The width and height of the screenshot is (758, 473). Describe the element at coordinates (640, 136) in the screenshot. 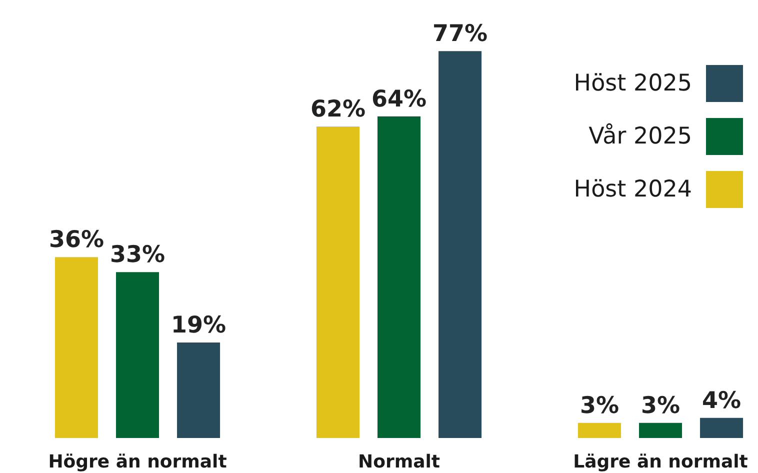

I see `legend-label: Vår 2025` at that location.